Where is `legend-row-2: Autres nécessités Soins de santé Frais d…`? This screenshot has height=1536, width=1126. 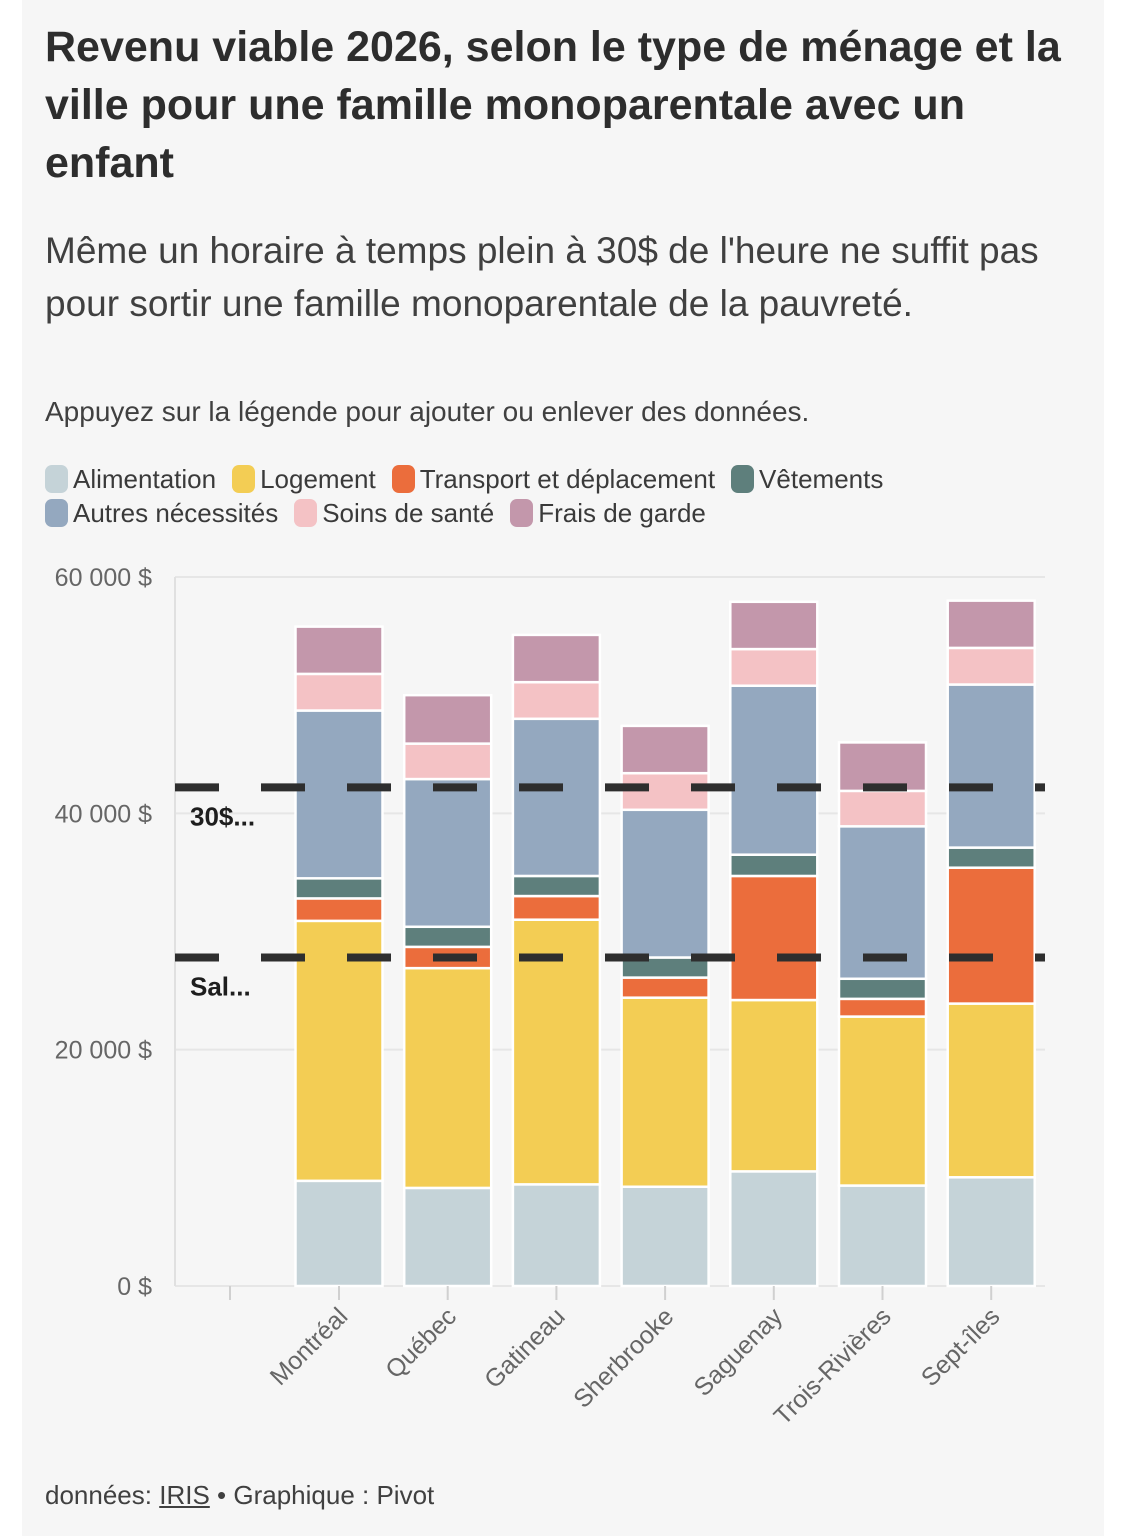
legend-row-2: Autres nécessités Soins de santé Frais d… is located at coordinates (565, 513).